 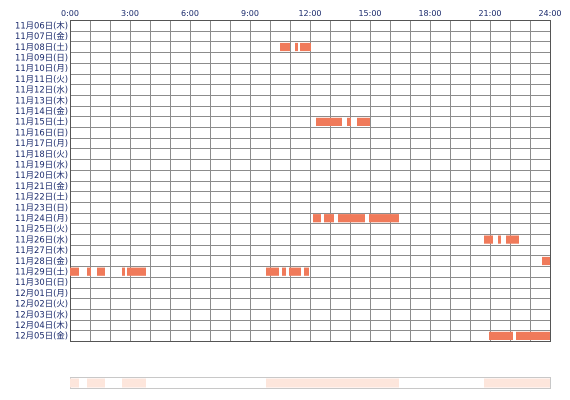 I want to click on row-label: 11月19日(水), so click(x=41, y=164).